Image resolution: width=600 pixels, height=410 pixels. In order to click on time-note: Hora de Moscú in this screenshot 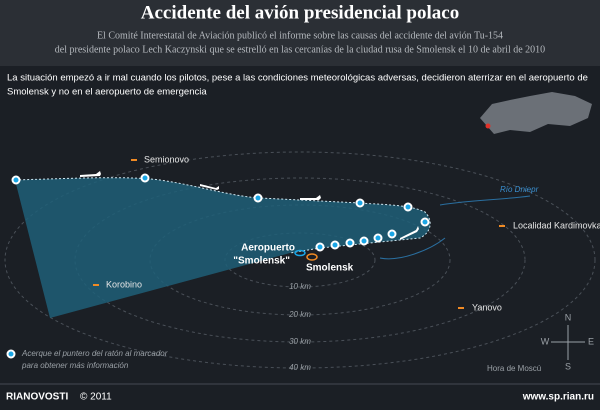, I will do `click(514, 368)`.